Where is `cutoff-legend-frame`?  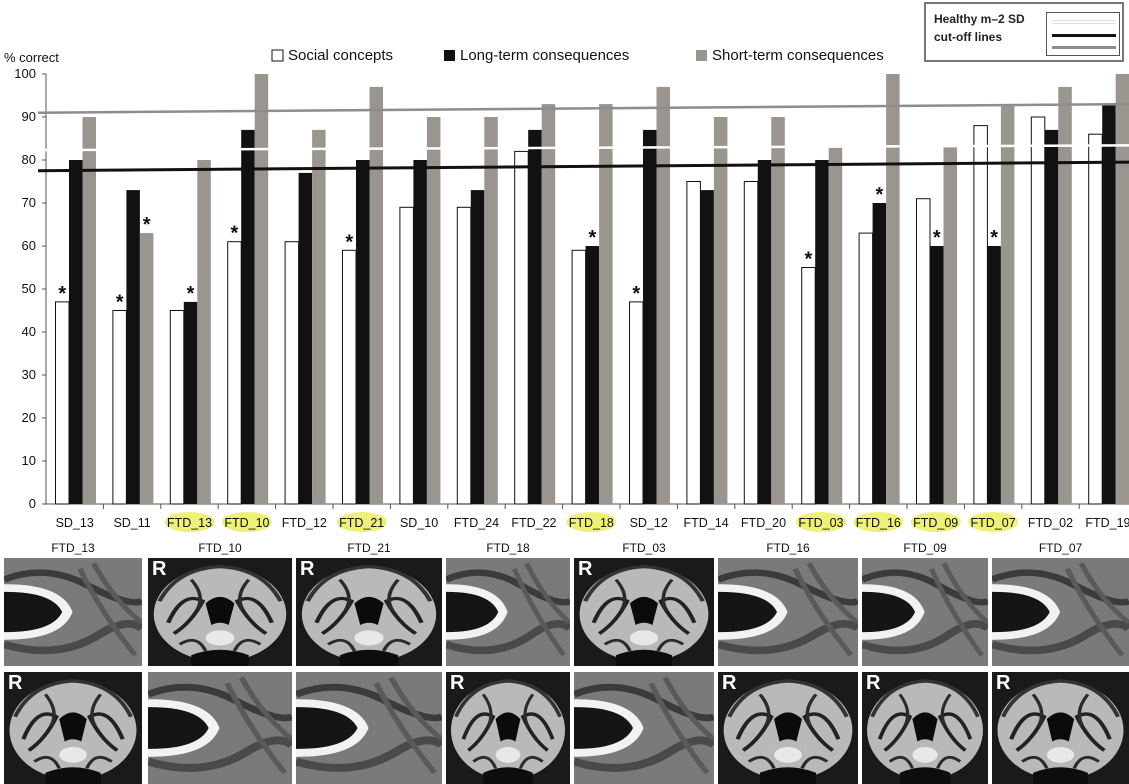 cutoff-legend-frame is located at coordinates (1083, 34).